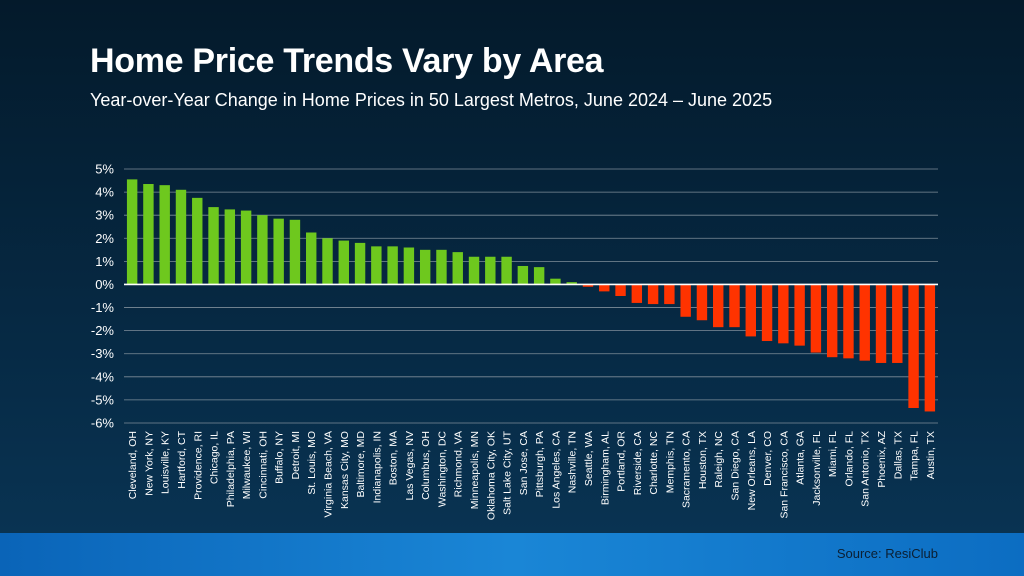  What do you see at coordinates (103, 376) in the screenshot?
I see `y-tick-label: -4%` at bounding box center [103, 376].